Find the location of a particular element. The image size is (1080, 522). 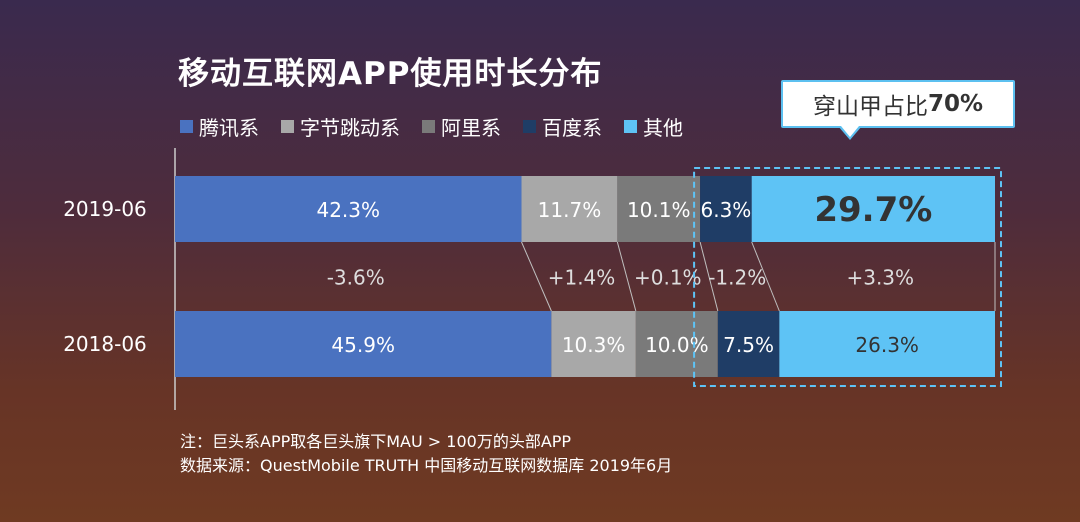

legend-label: 阿里系 is located at coordinates (471, 128).